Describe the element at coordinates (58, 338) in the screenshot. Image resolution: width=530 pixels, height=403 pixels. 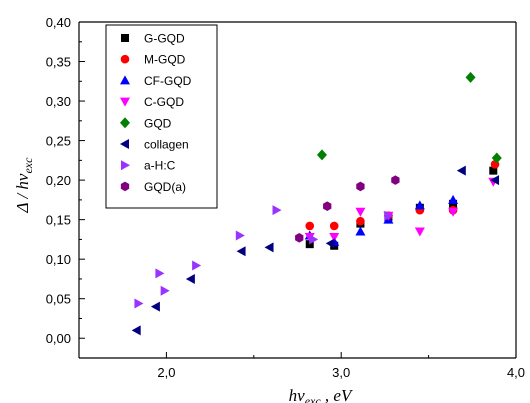
I see `y-tick-label: 0,00` at that location.